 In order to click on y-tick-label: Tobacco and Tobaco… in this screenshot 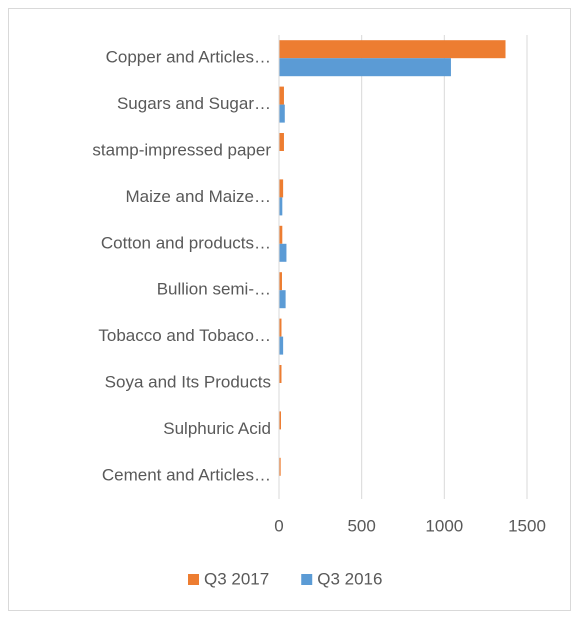, I will do `click(184, 335)`.